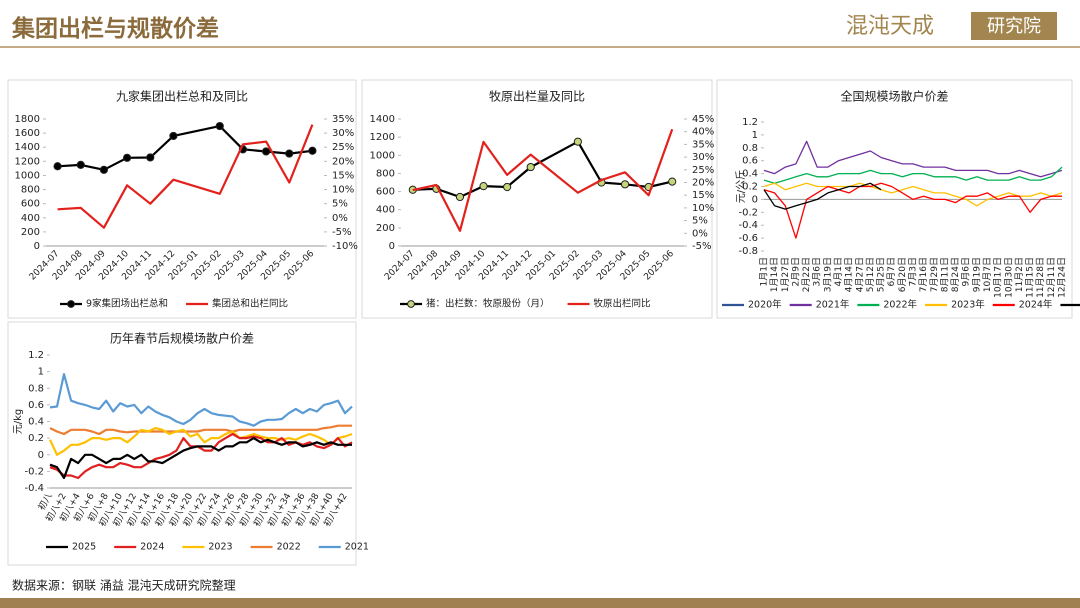 This screenshot has height=608, width=1080. What do you see at coordinates (1051, 277) in the screenshot?
I see `x-tick-label: 12月11日` at bounding box center [1051, 277].